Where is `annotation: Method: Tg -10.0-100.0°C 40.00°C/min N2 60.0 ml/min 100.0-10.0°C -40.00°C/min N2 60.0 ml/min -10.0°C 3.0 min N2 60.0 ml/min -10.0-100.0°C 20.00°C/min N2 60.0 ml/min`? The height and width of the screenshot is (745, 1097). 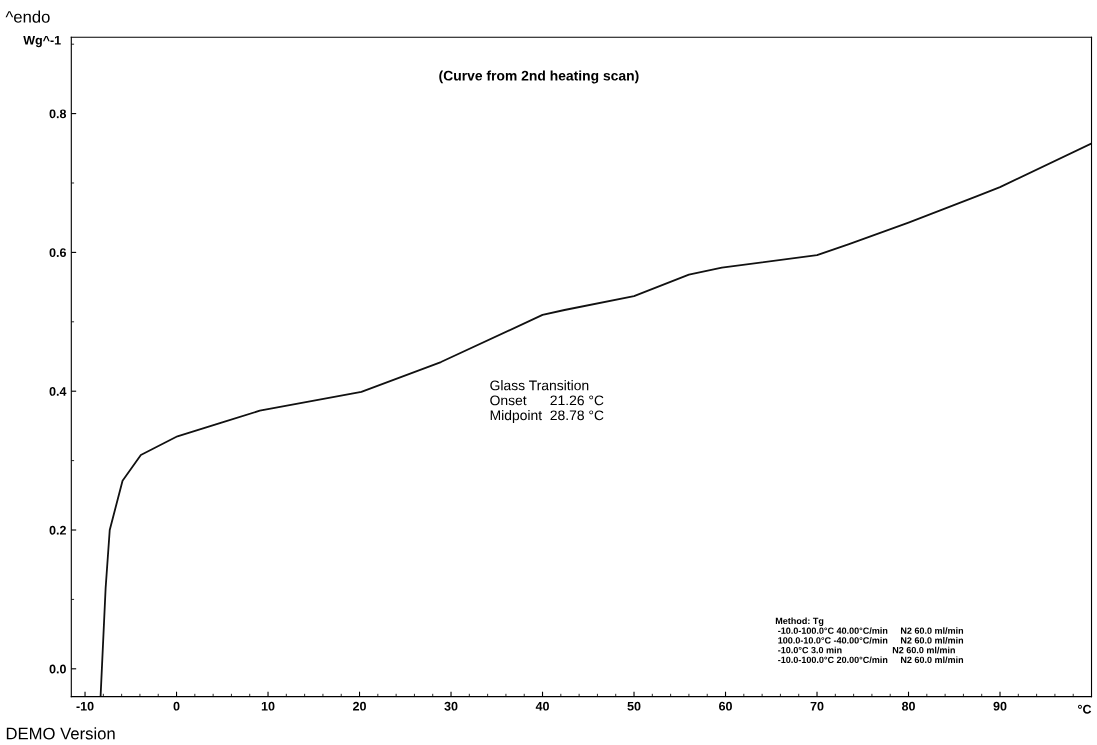 annotation: Method: Tg -10.0-100.0°C 40.00°C/min N2 60.0 ml/min 100.0-10.0°C -40.00°C/min N2 60.0 ml/min -10.0°C 3.0 min N2 60.0 ml/min -10.0-100.0°C 20.00°C/min N2 60.0 ml/min is located at coordinates (869, 640).